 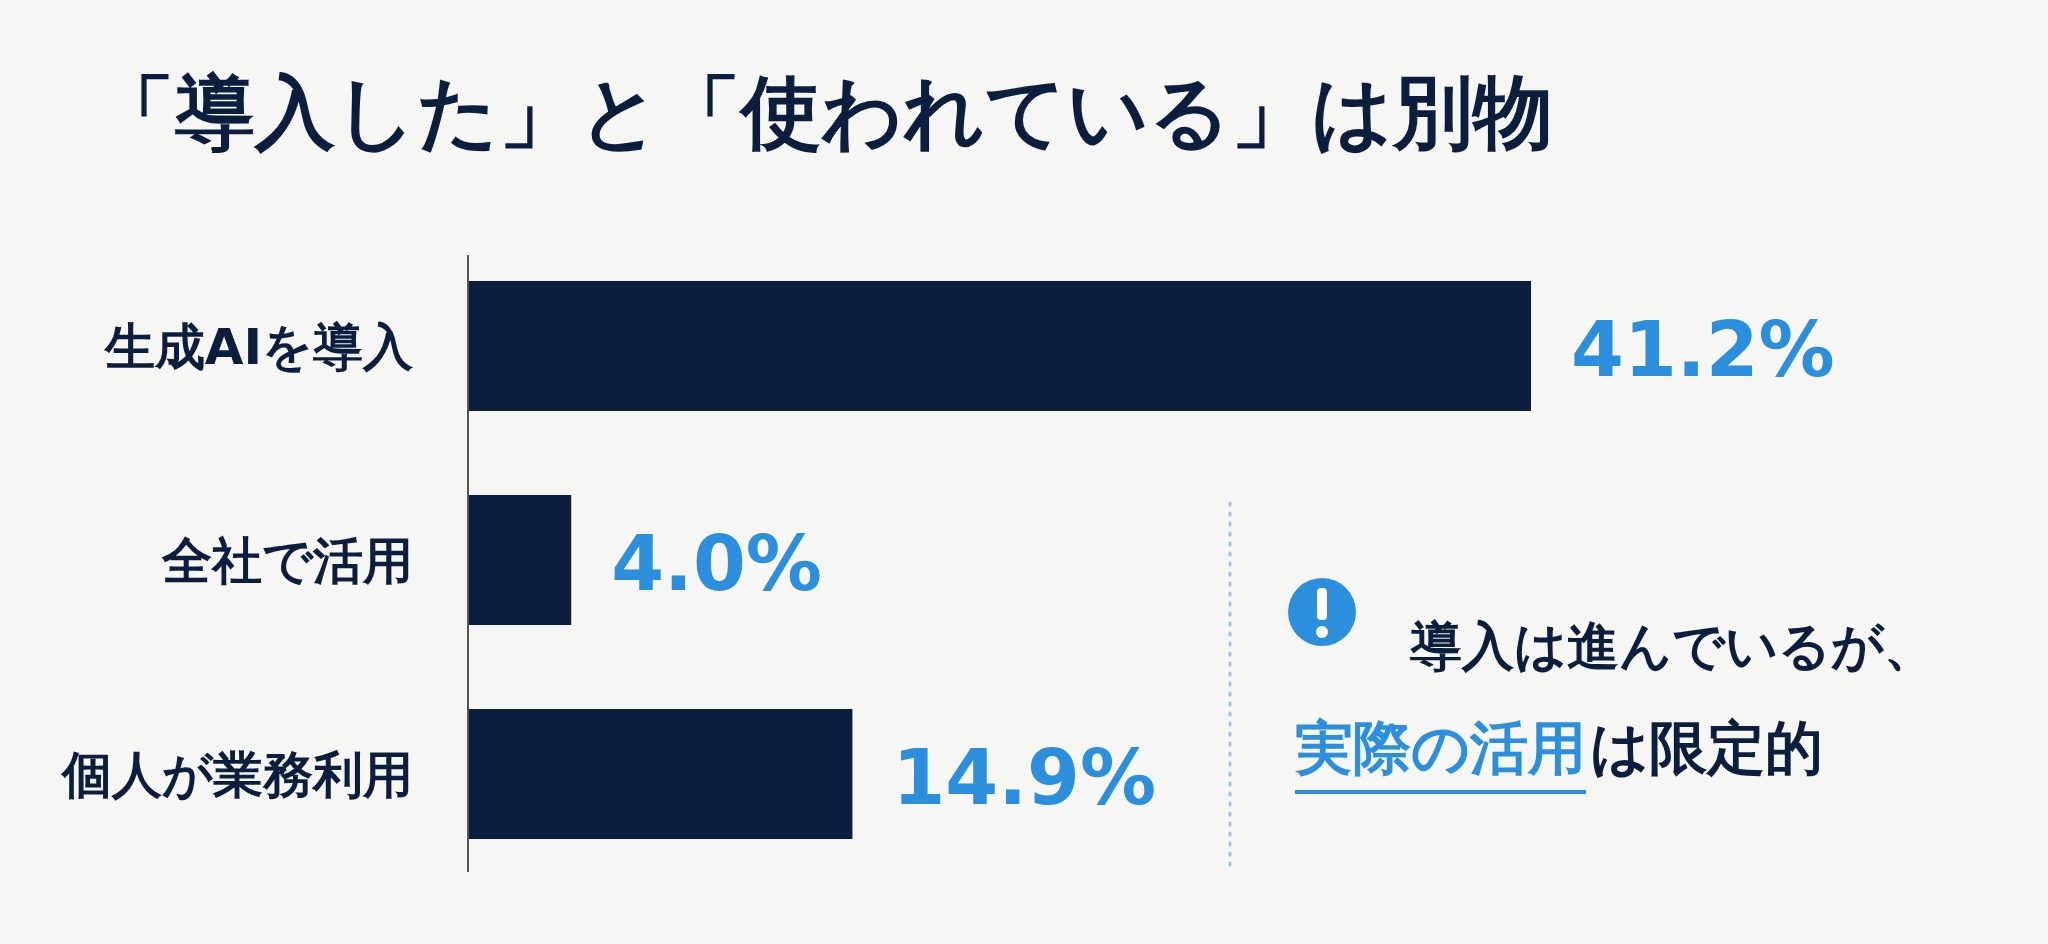 What do you see at coordinates (1440, 748) in the screenshot?
I see `annotation: 実際の活用` at bounding box center [1440, 748].